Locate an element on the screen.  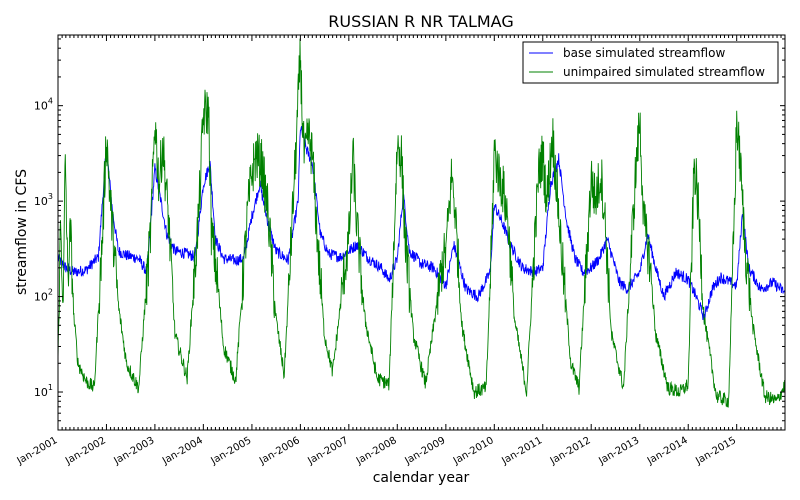
legend-label: unimpaired simulated streamflow is located at coordinates (664, 72).